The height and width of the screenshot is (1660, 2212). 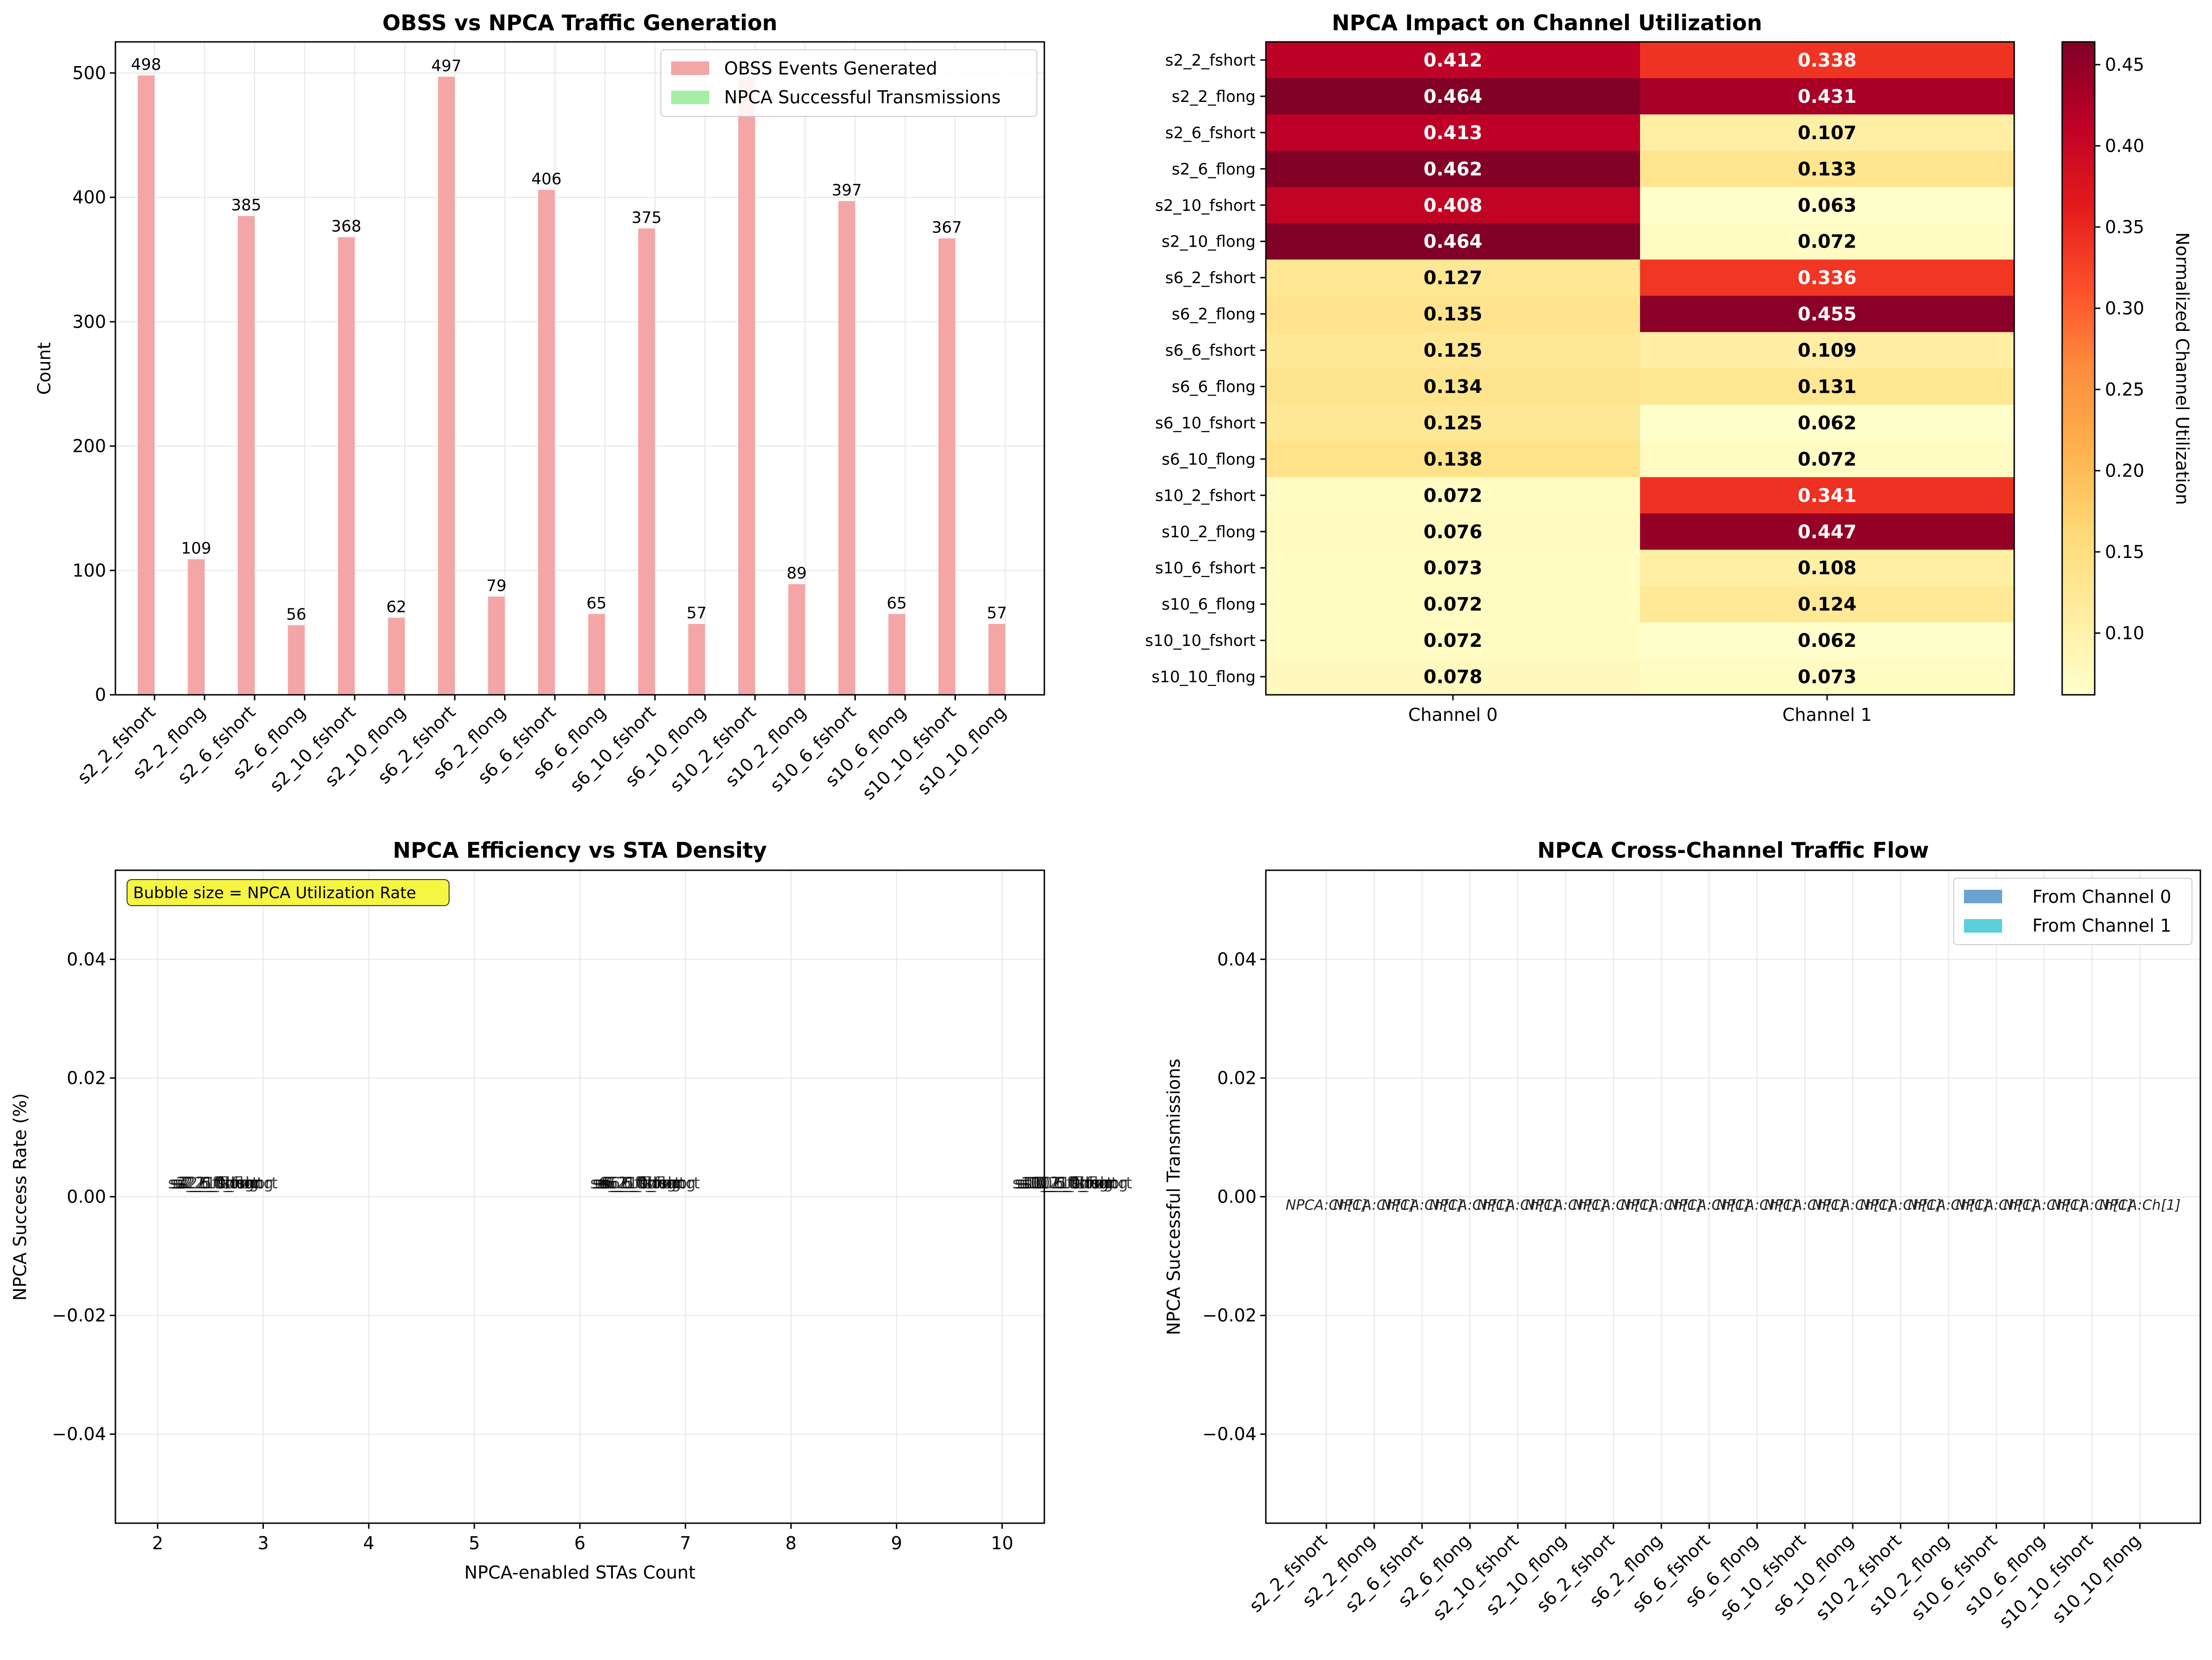 I want to click on heatmap-cell-value: 0.076, so click(x=1453, y=532).